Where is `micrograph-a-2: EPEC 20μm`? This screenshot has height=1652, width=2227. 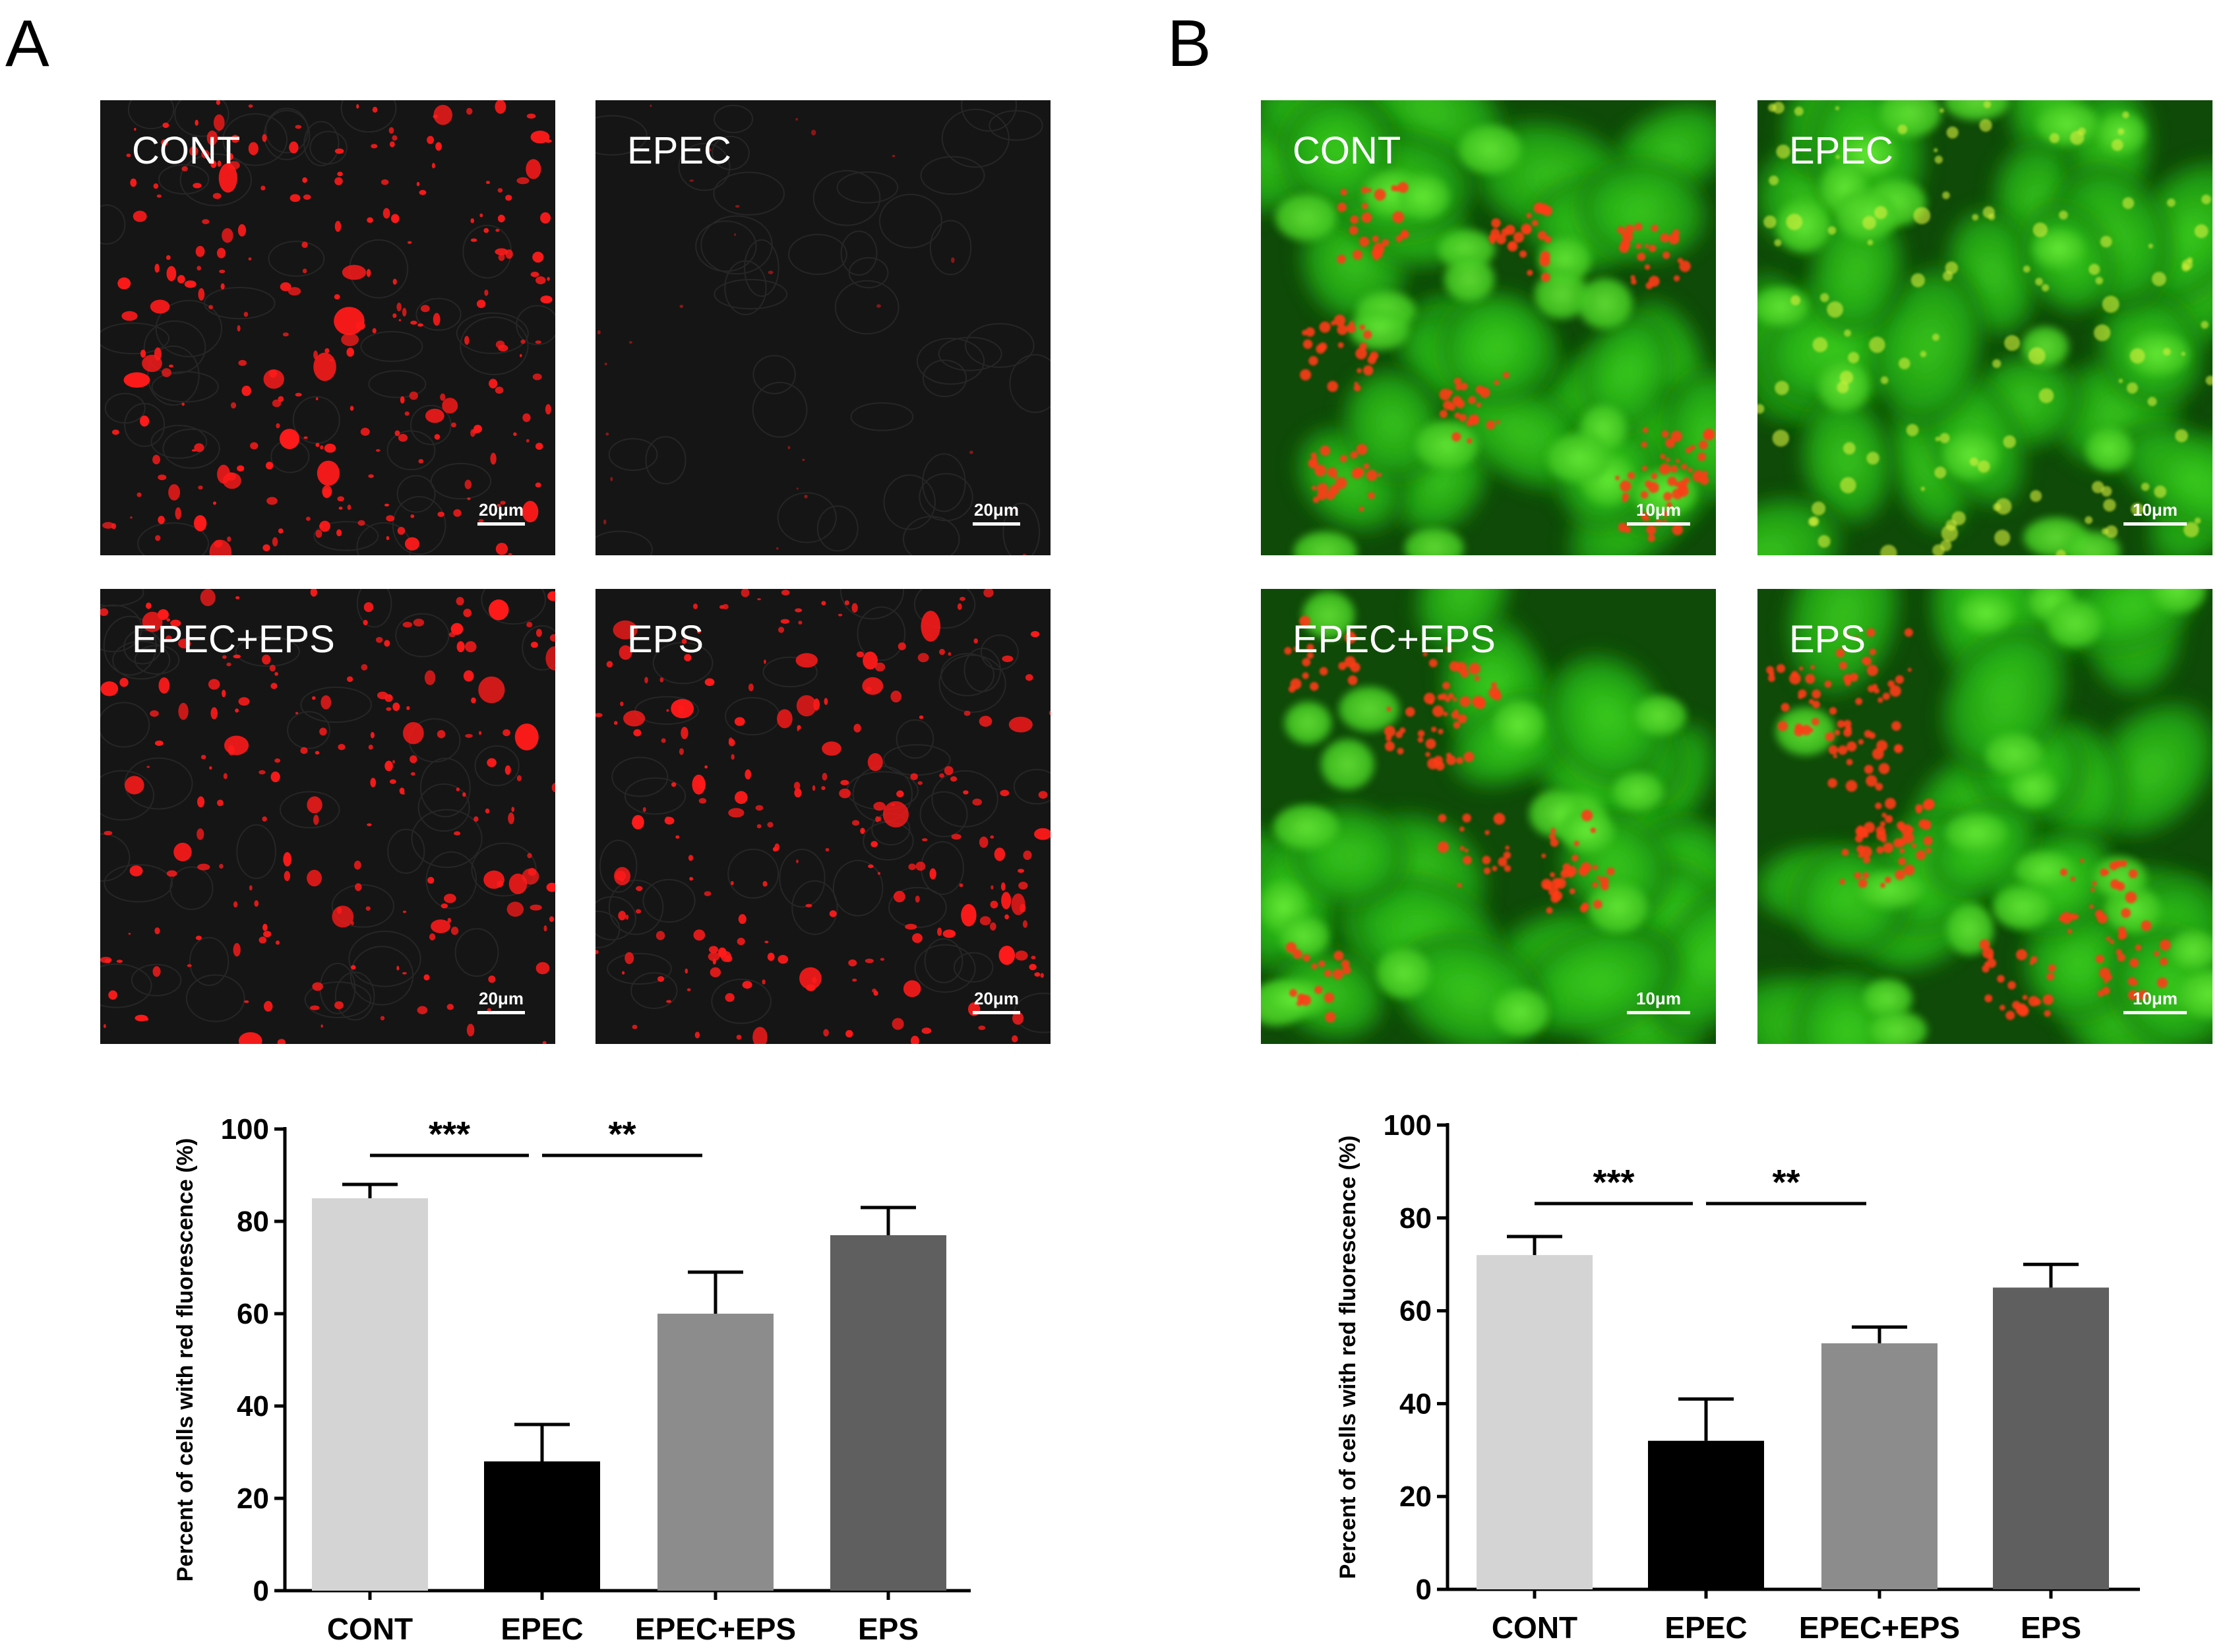
micrograph-a-2: EPEC 20μm is located at coordinates (823, 327).